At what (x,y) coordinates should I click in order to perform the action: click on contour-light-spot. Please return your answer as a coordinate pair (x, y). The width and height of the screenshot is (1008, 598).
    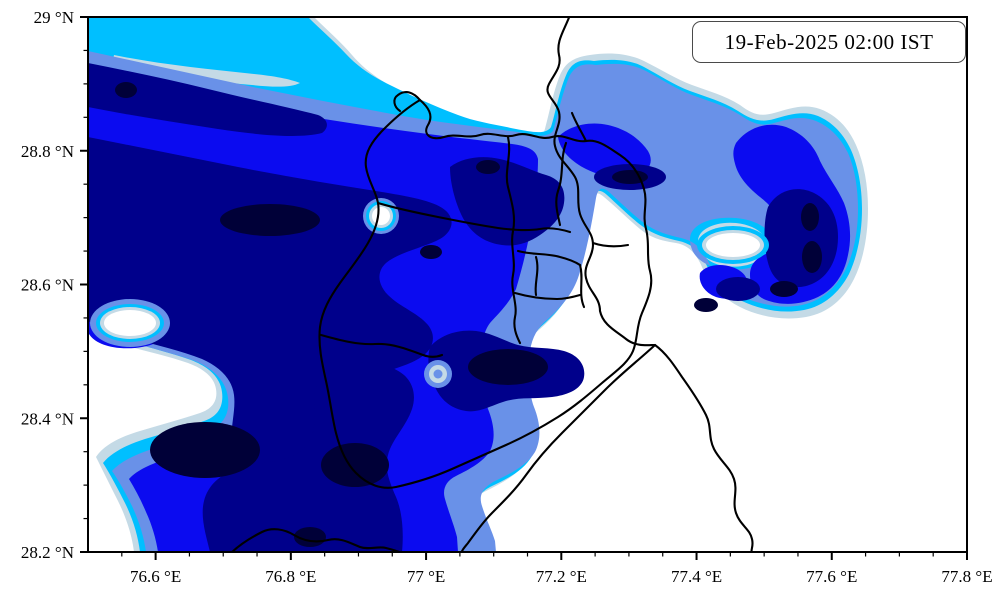
    Looking at the image, I should click on (438, 374).